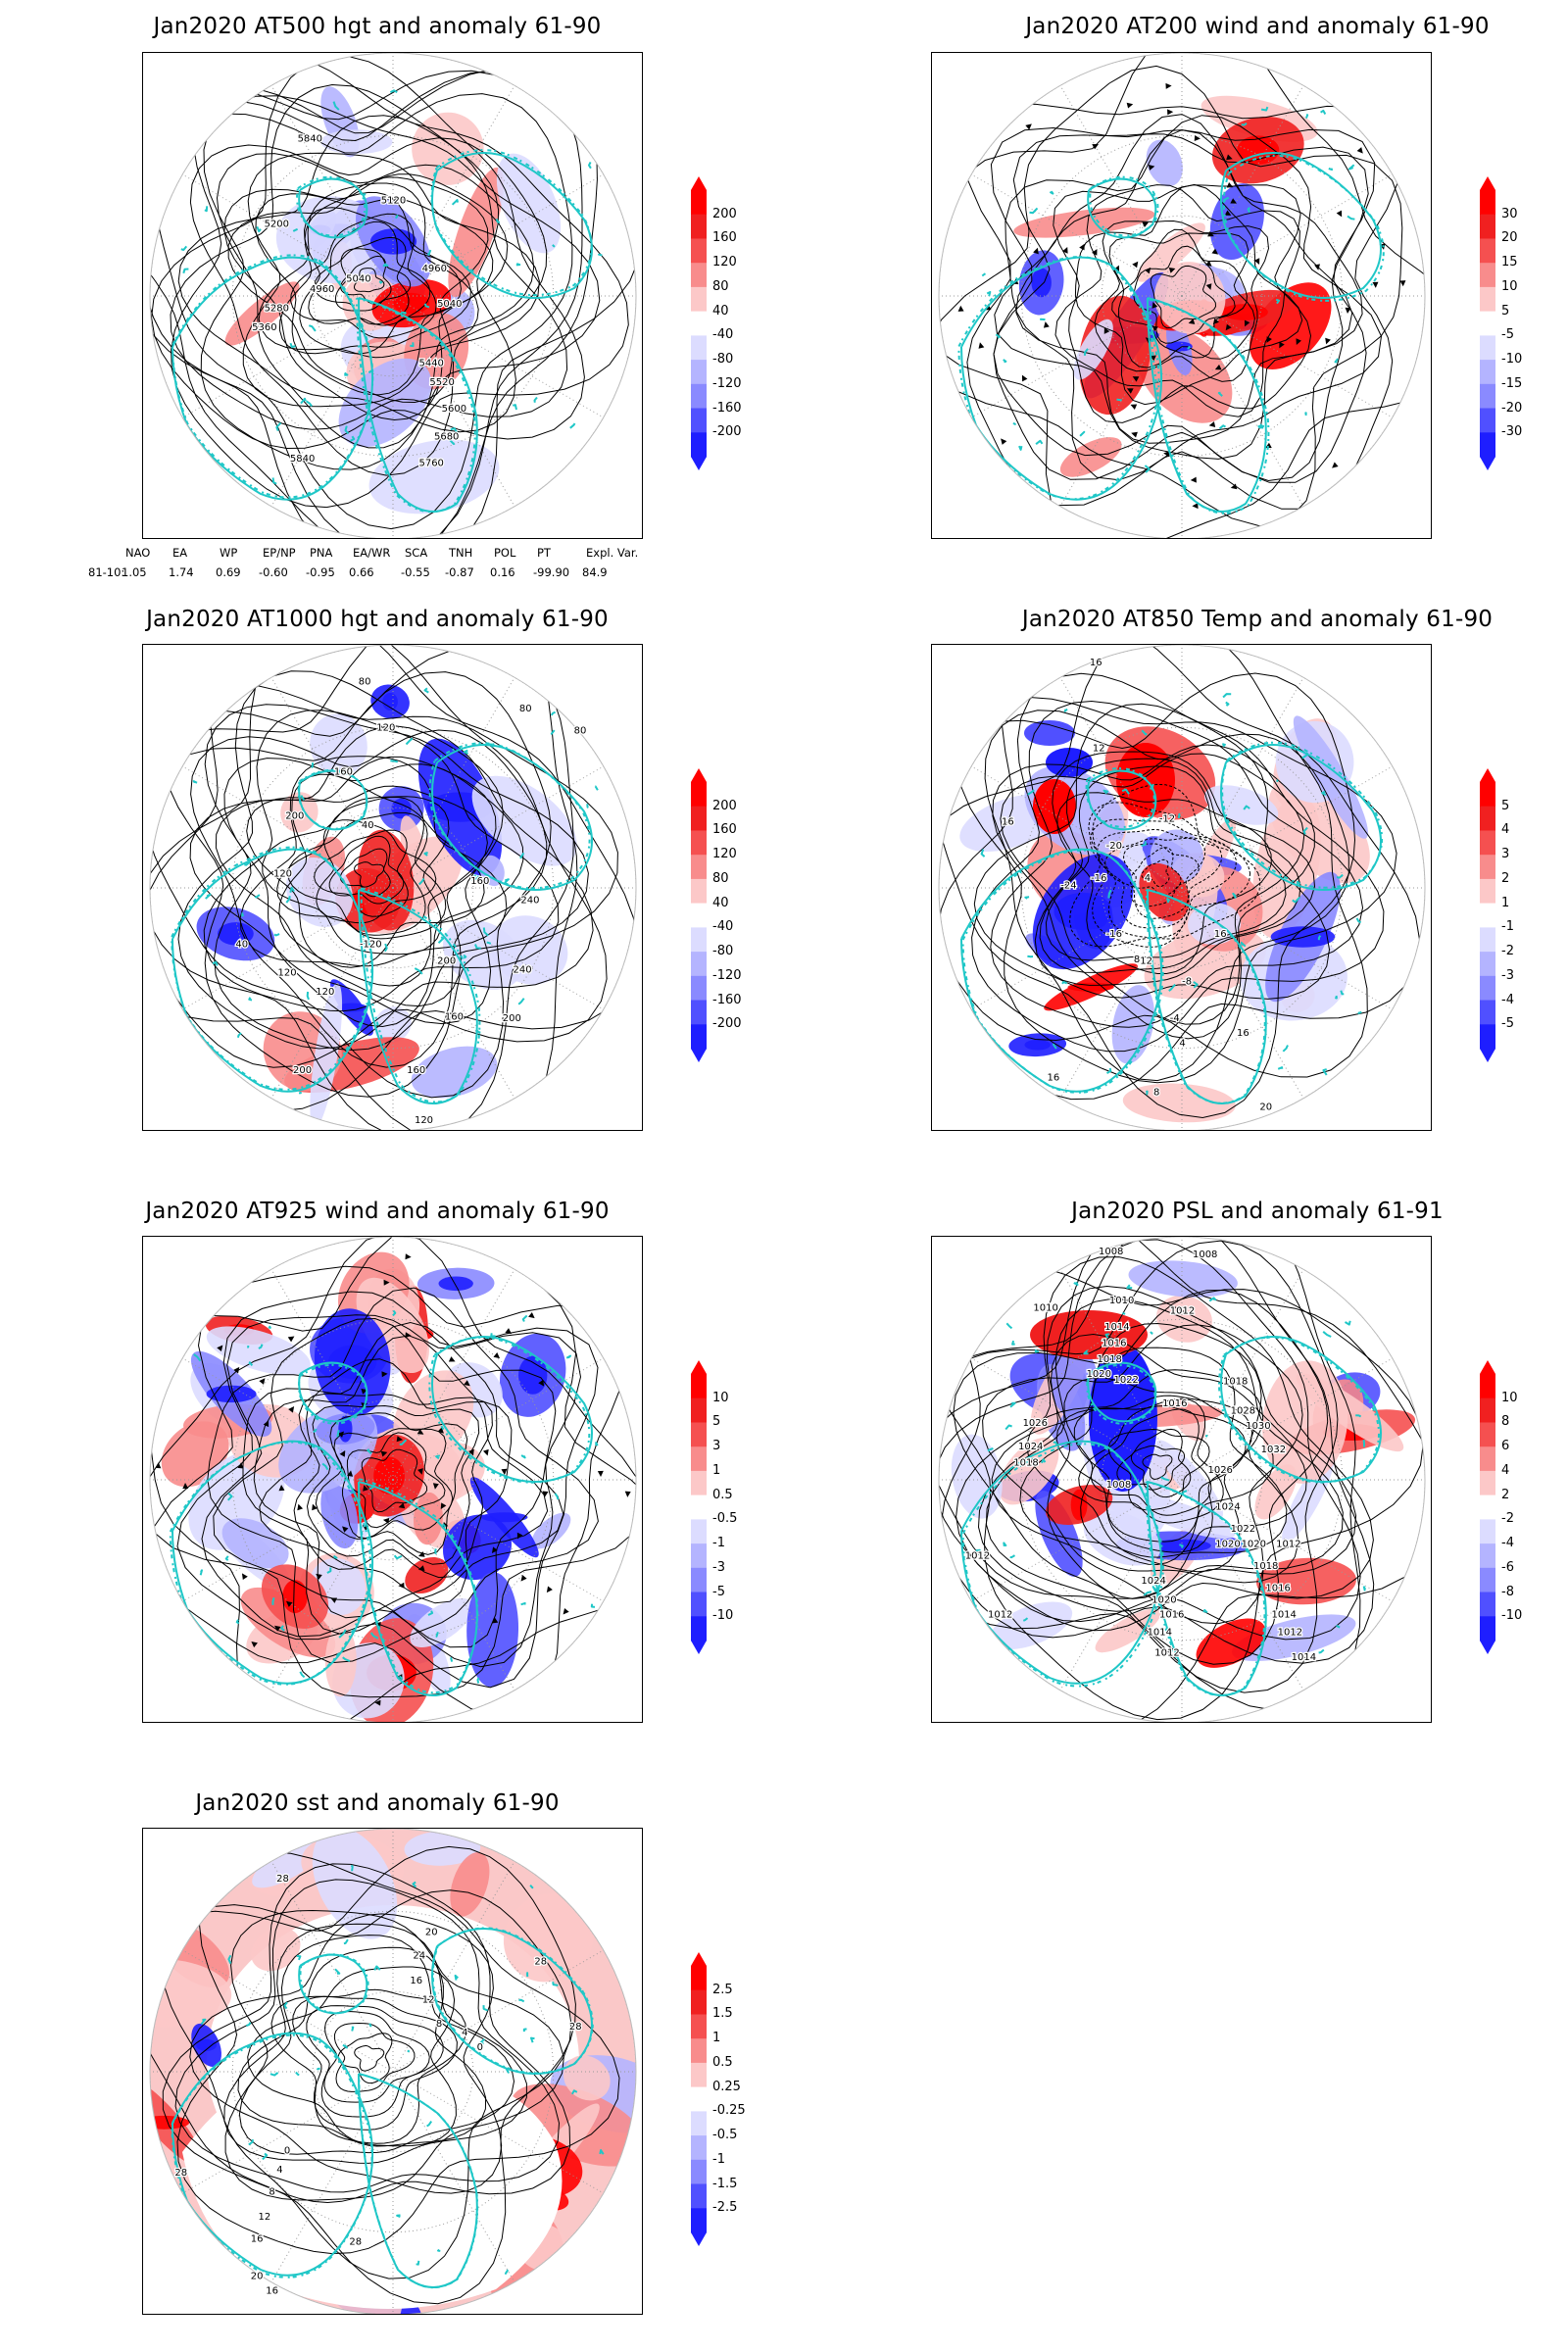 This screenshot has width=1568, height=2352. I want to click on contour-label: 80, so click(525, 709).